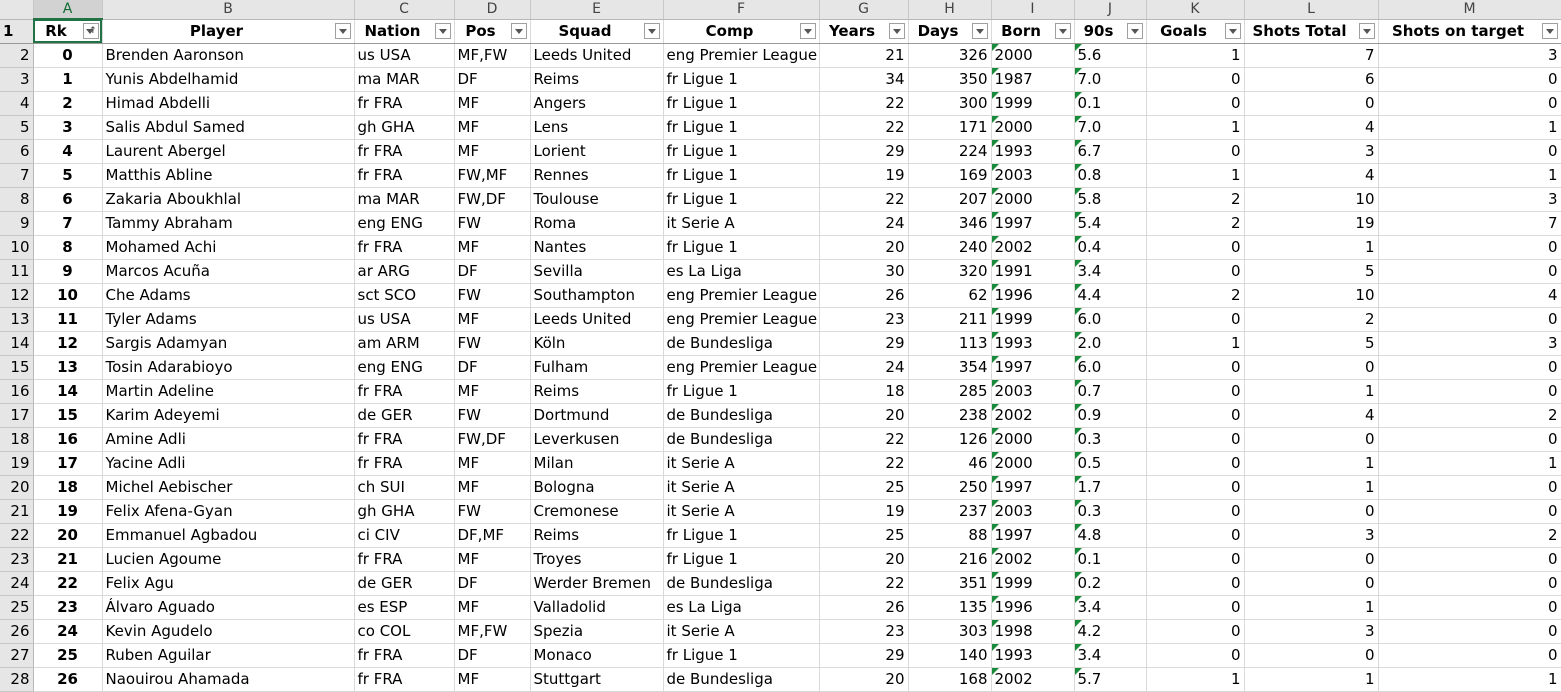 This screenshot has height=692, width=1561. Describe the element at coordinates (597, 343) in the screenshot. I see `cell-squad: Köln` at that location.